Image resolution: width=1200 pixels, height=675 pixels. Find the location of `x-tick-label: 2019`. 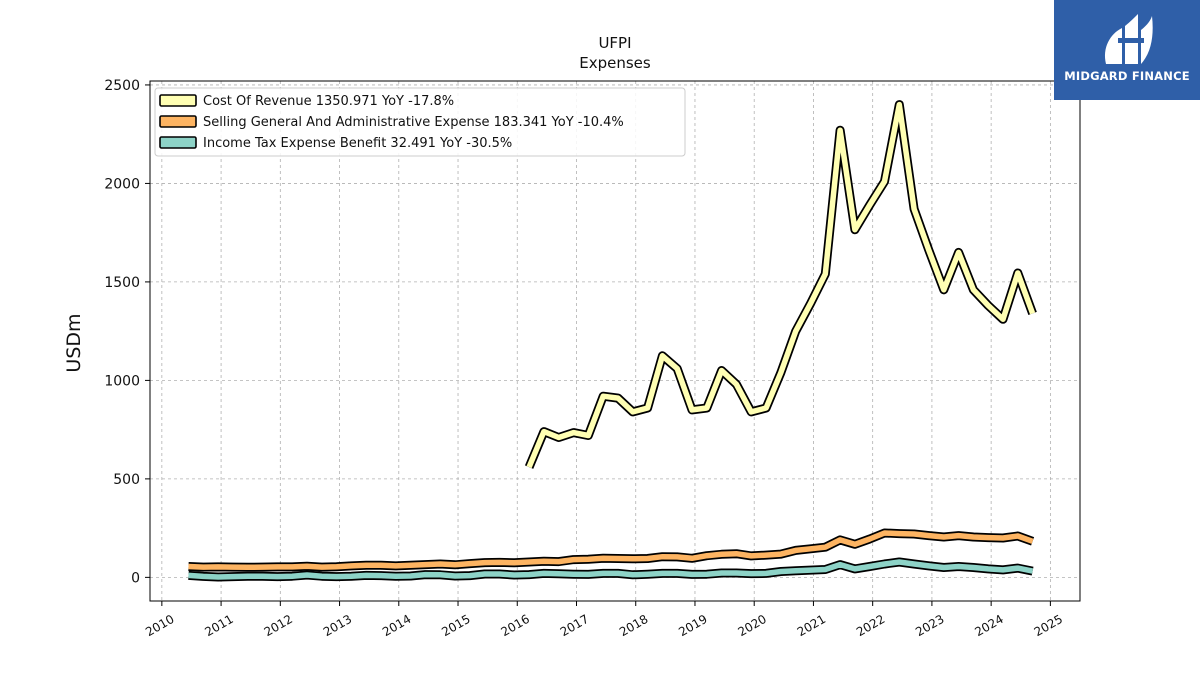

x-tick-label: 2019 is located at coordinates (692, 625).